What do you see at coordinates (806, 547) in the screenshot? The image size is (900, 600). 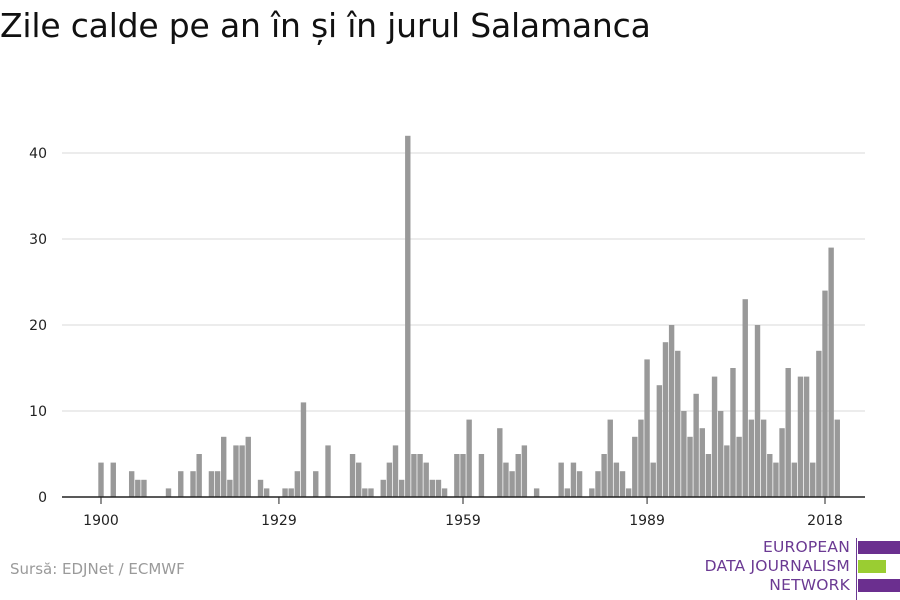 I see `logo-line-1: EUROPEAN` at bounding box center [806, 547].